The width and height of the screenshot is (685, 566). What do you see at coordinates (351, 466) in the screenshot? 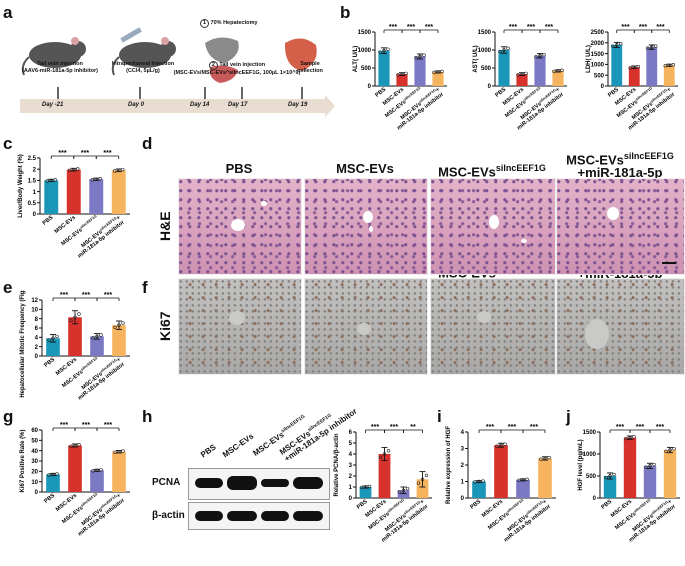
I see `y-tick-label: 3` at bounding box center [351, 466].